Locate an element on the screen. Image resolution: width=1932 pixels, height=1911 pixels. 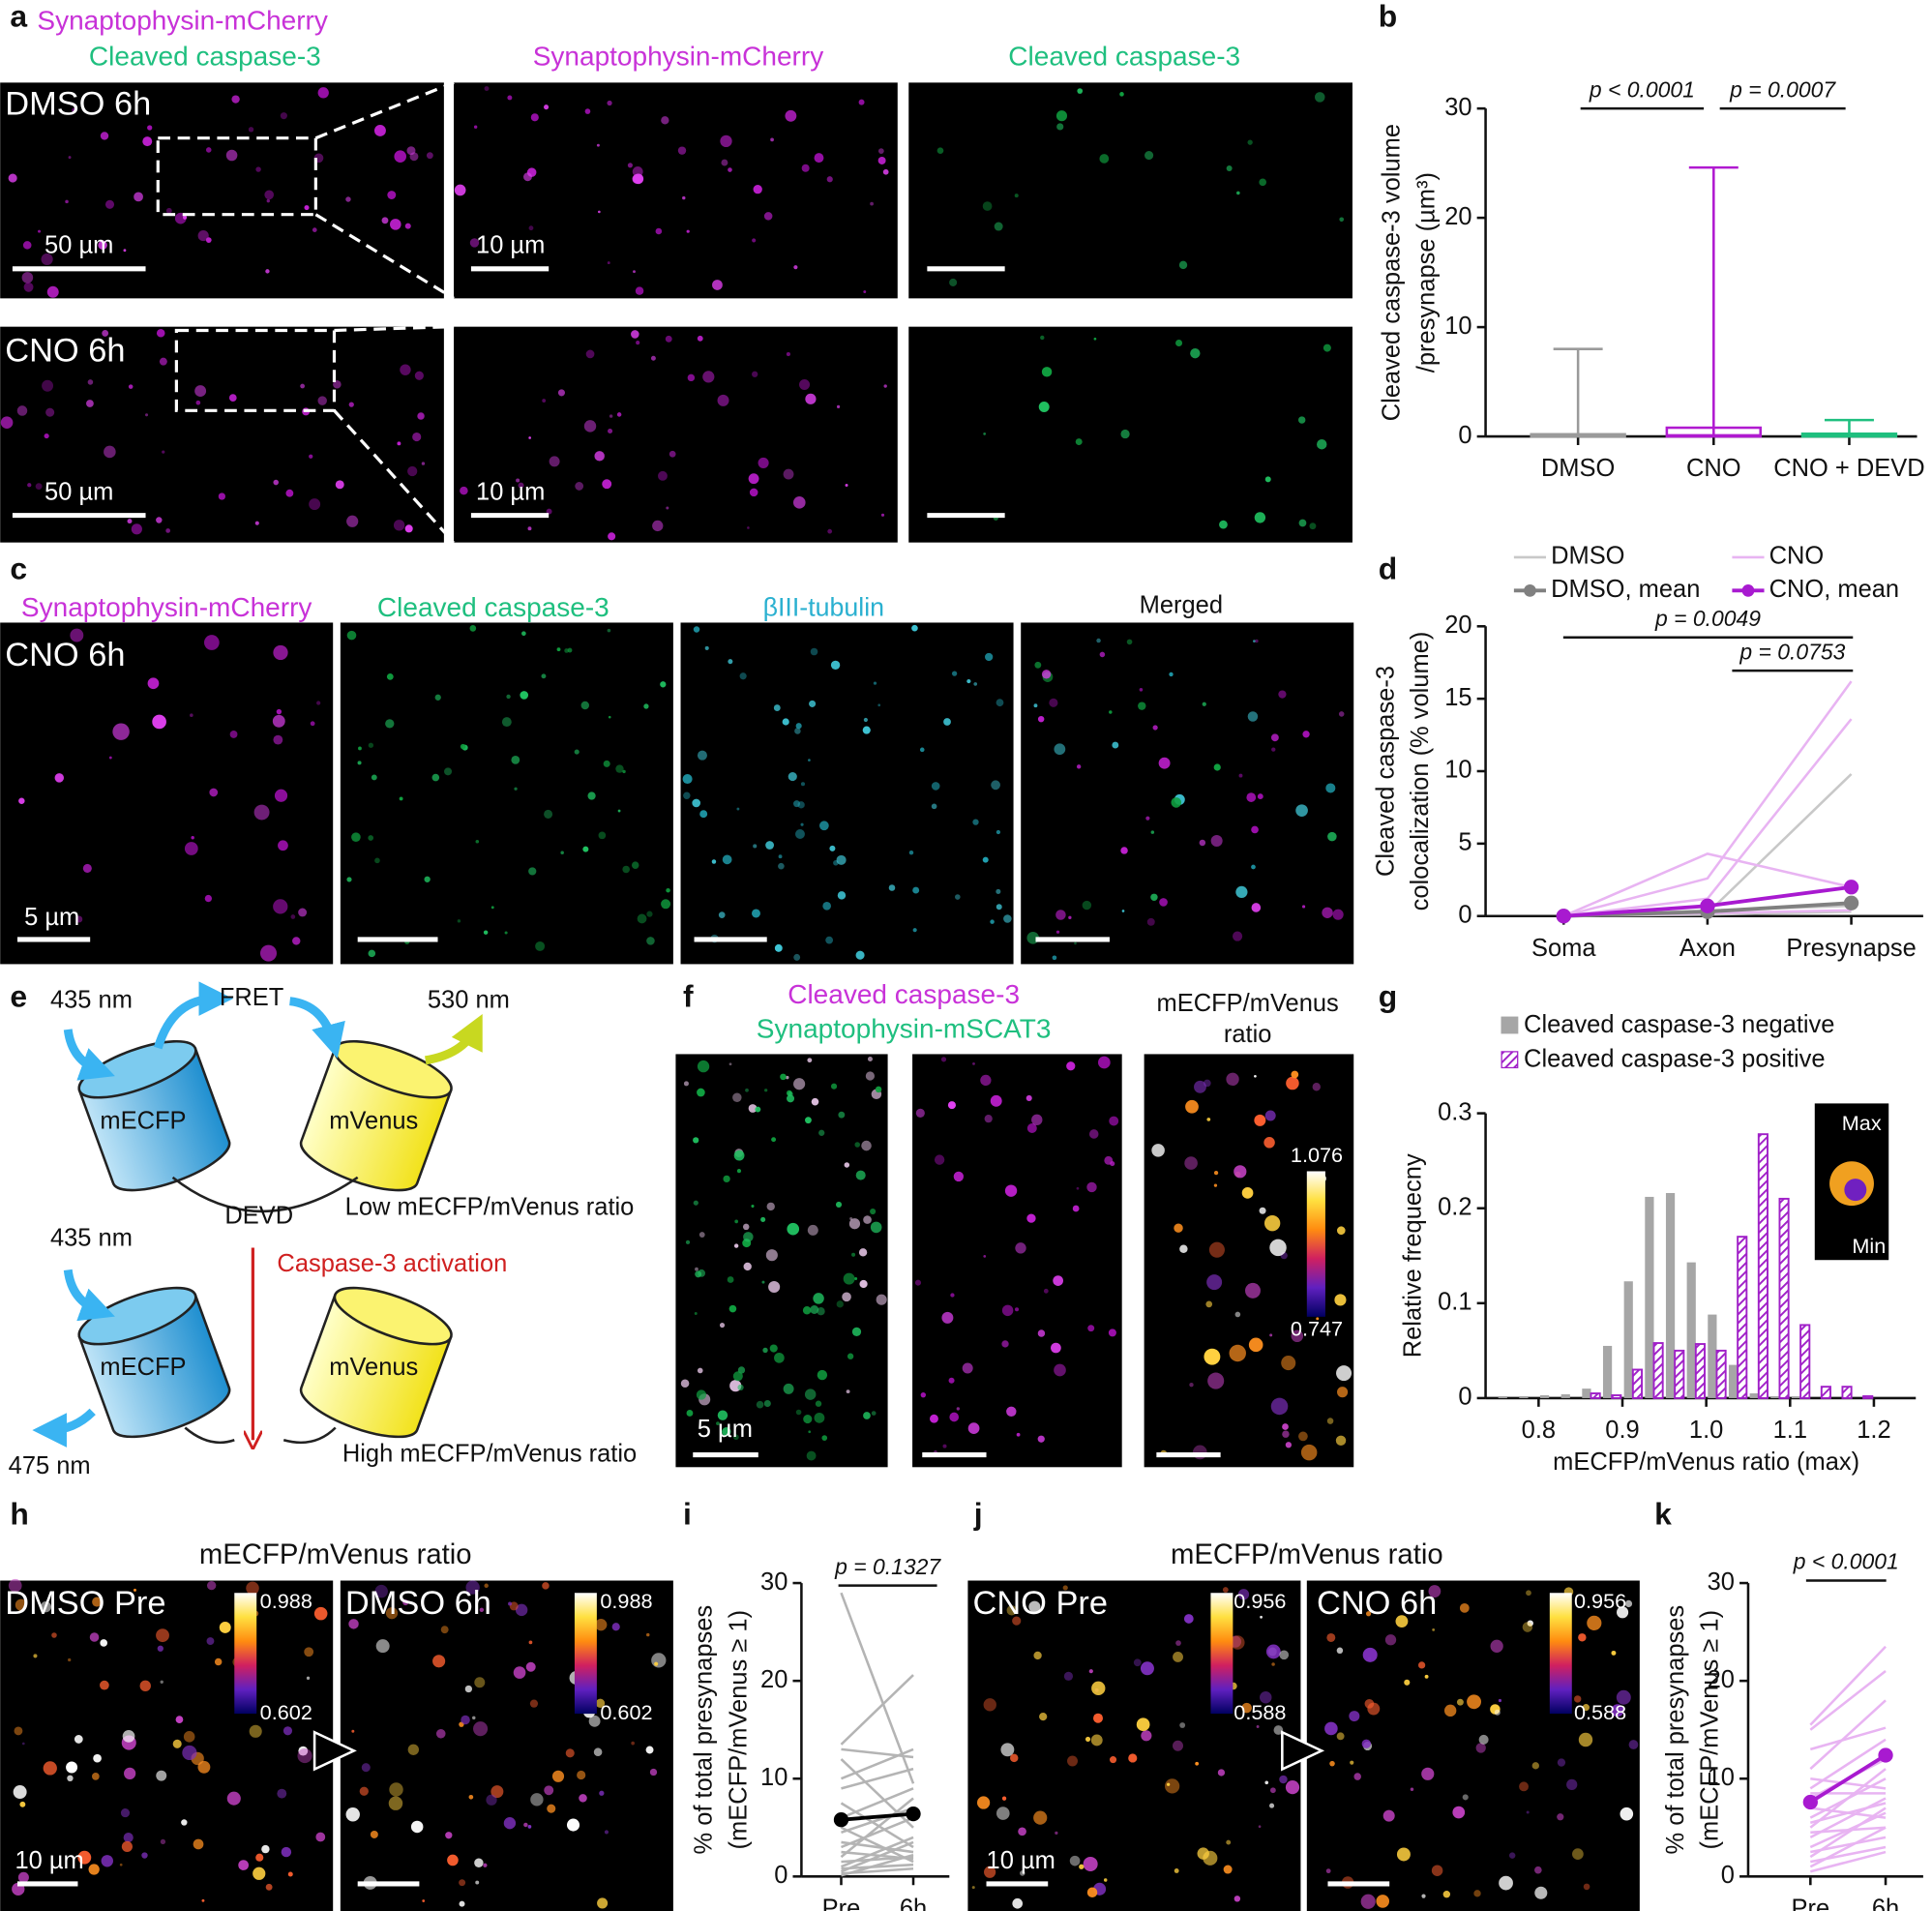
legend-marker is located at coordinates (1530, 590).